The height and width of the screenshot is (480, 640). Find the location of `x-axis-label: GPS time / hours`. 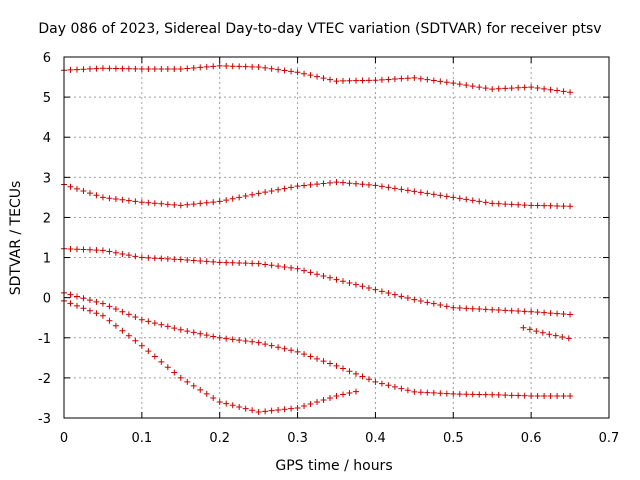

x-axis-label: GPS time / hours is located at coordinates (333, 466).